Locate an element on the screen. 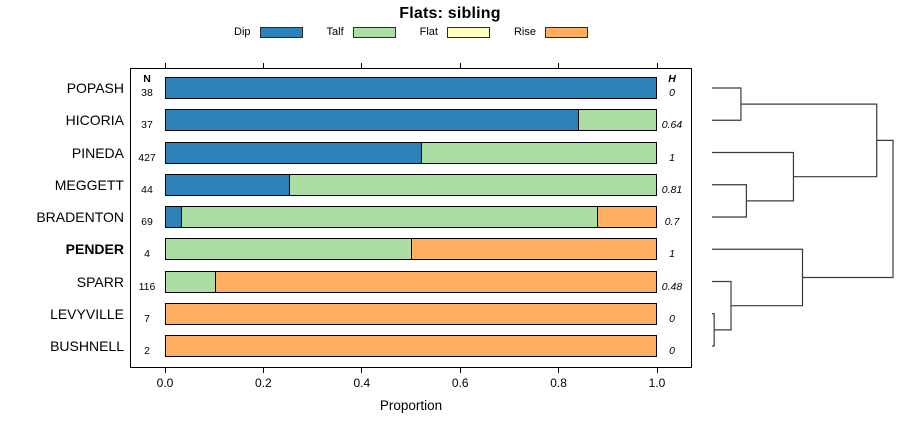 This screenshot has height=440, width=900. row-label: LEVYVILLE is located at coordinates (87, 313).